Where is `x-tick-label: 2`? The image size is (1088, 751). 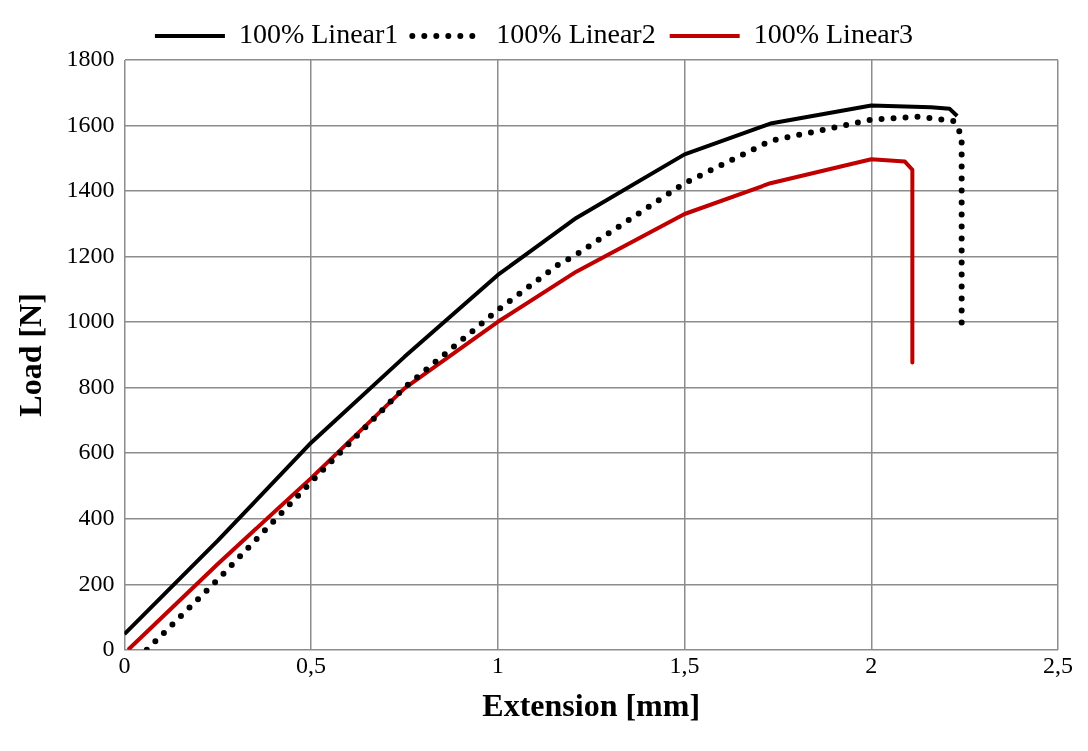 x-tick-label: 2 is located at coordinates (871, 665).